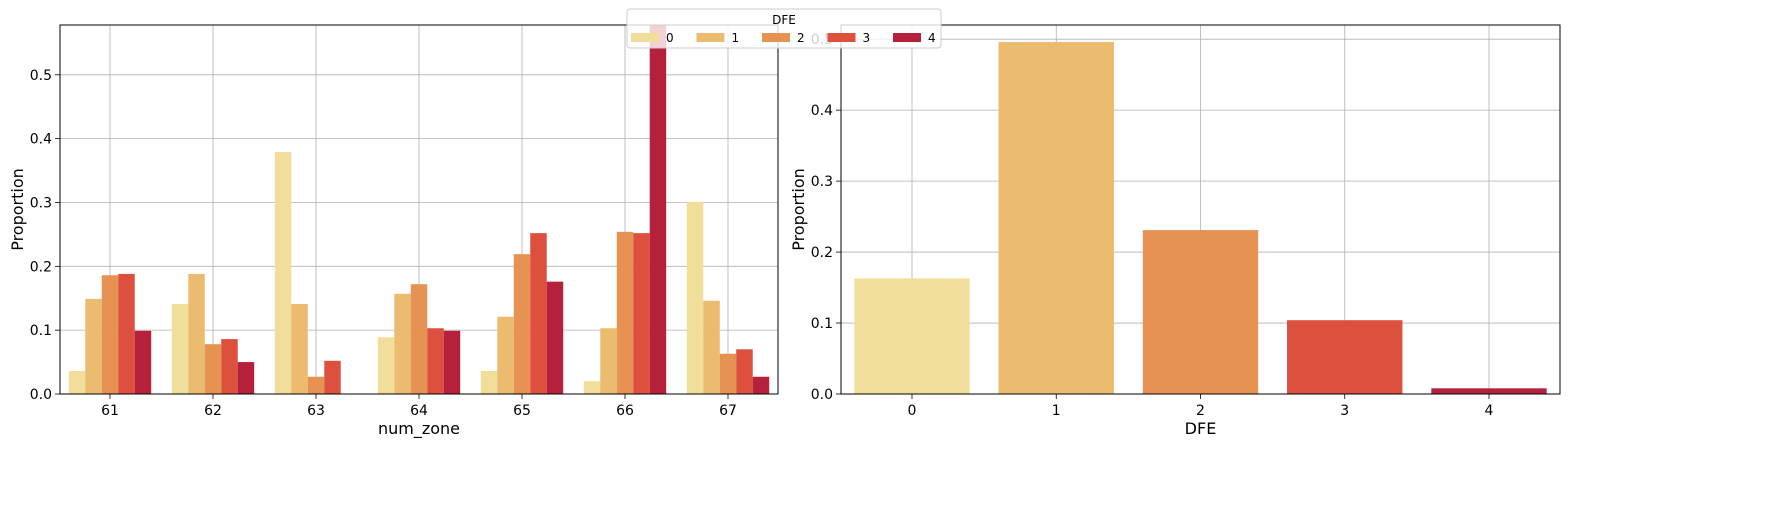 The width and height of the screenshot is (1790, 508). Describe the element at coordinates (1344, 411) in the screenshot. I see `x-tick-label: 3` at that location.